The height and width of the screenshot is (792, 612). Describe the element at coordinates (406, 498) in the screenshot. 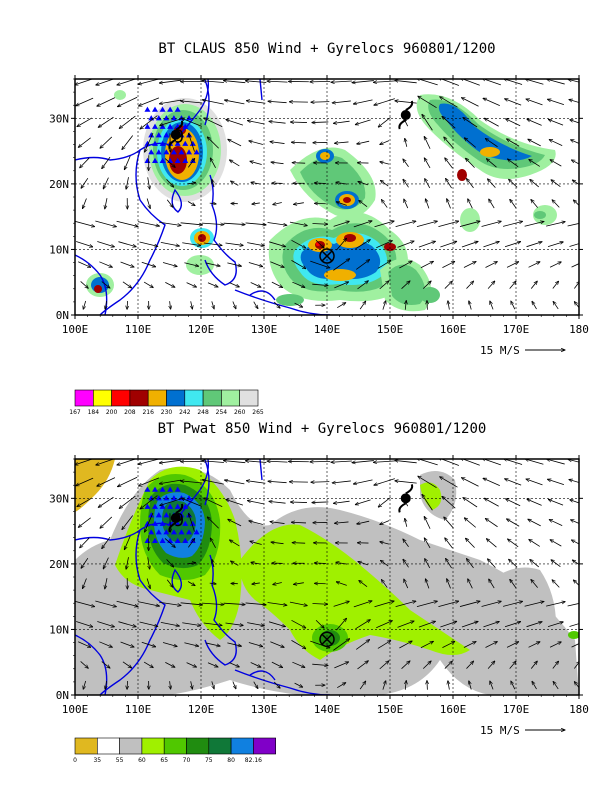

I see `typhoon-symbol-icon` at that location.